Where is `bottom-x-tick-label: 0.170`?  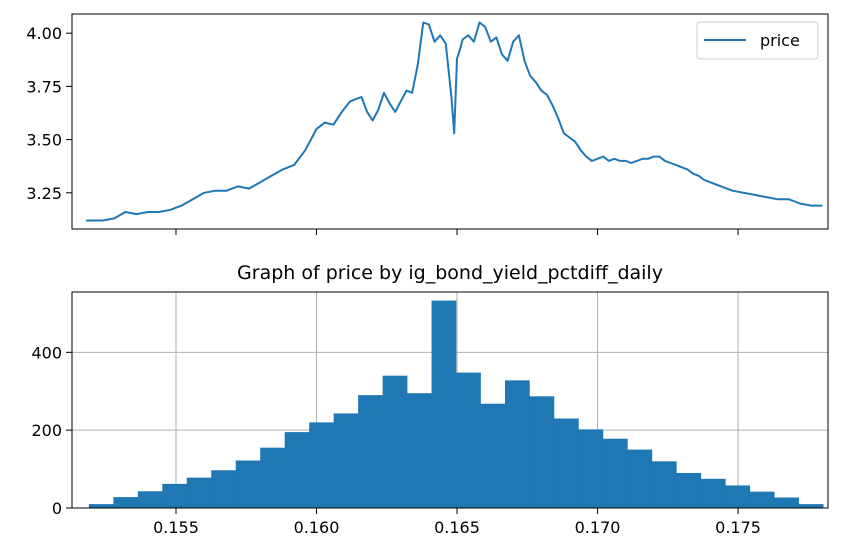 bottom-x-tick-label: 0.170 is located at coordinates (598, 527).